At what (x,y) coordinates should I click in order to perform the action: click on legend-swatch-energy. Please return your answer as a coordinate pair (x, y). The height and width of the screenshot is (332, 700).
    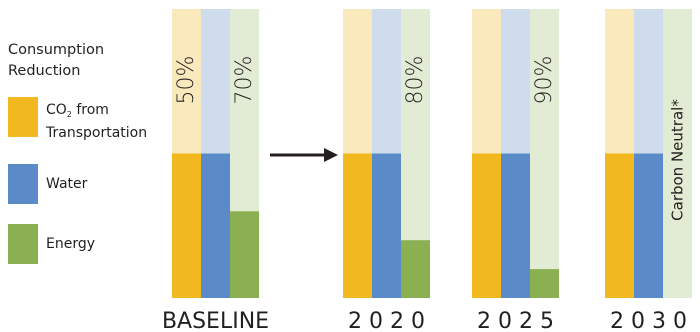
    Looking at the image, I should click on (23, 244).